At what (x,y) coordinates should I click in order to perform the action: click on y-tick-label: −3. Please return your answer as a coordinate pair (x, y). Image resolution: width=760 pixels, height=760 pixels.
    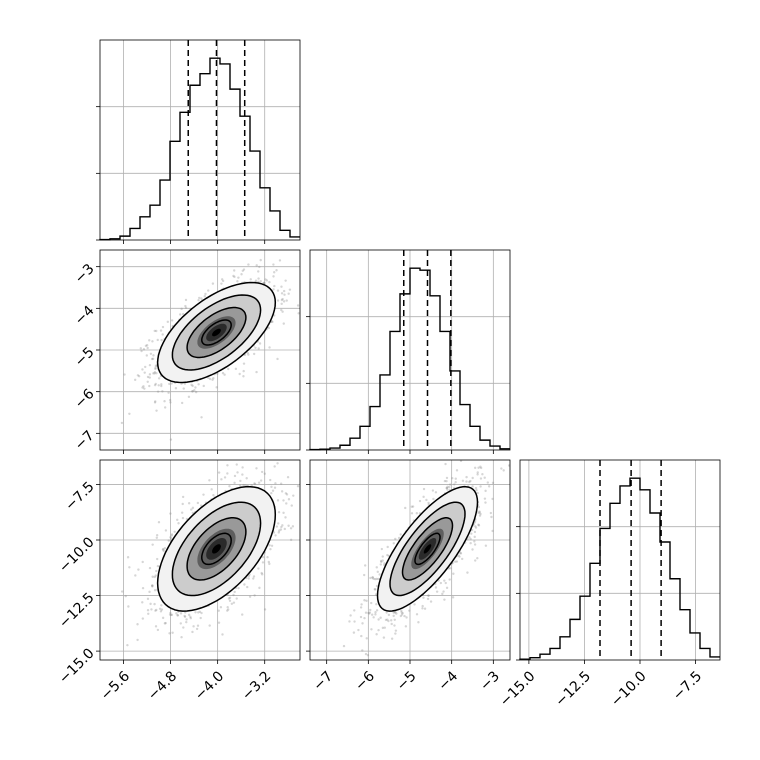
    Looking at the image, I should click on (85, 274).